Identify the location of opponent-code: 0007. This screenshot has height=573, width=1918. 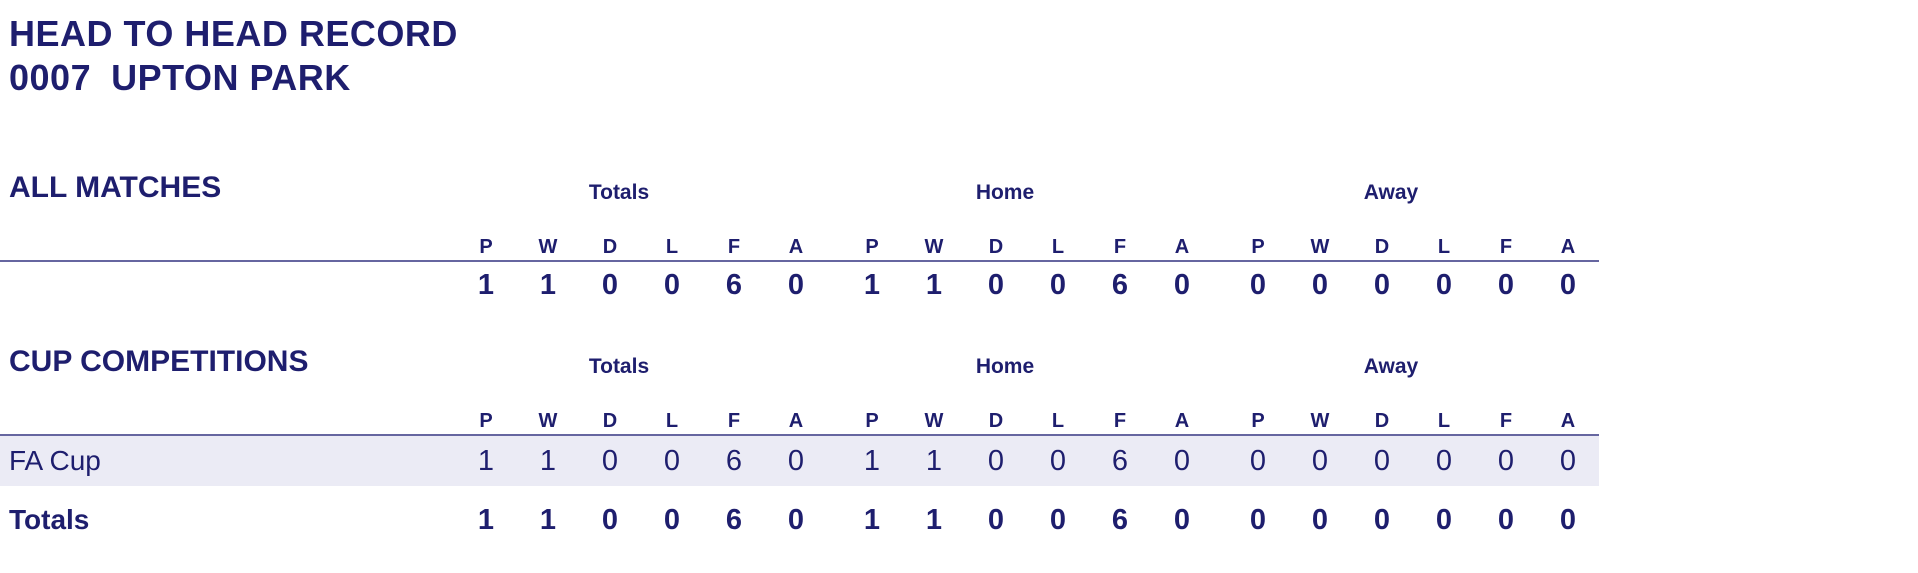
(50, 77).